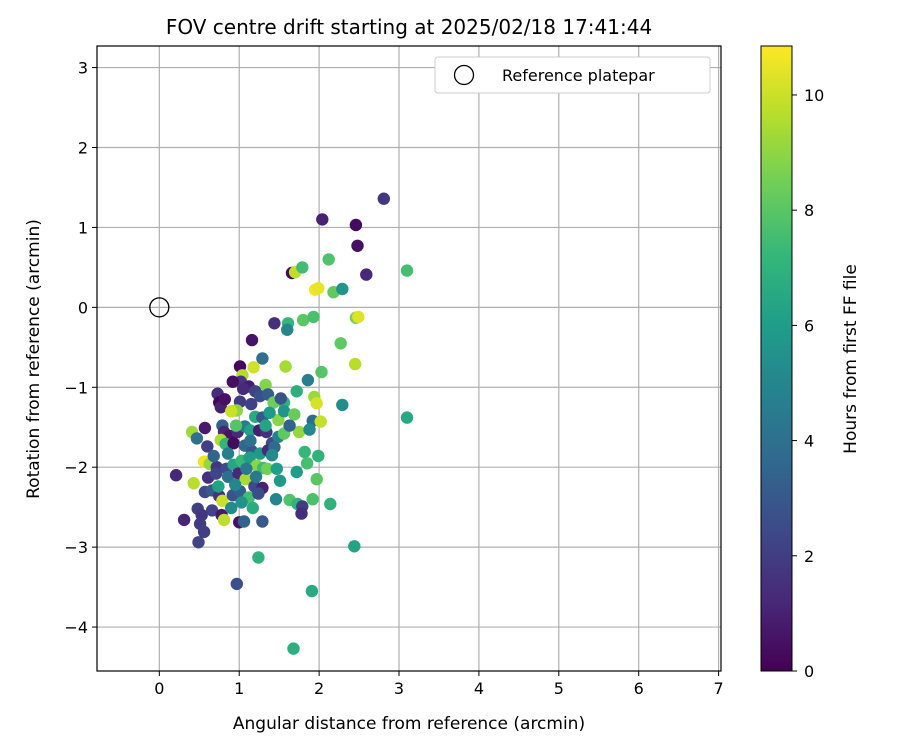  What do you see at coordinates (809, 325) in the screenshot?
I see `colorbar-tick-label: 6` at bounding box center [809, 325].